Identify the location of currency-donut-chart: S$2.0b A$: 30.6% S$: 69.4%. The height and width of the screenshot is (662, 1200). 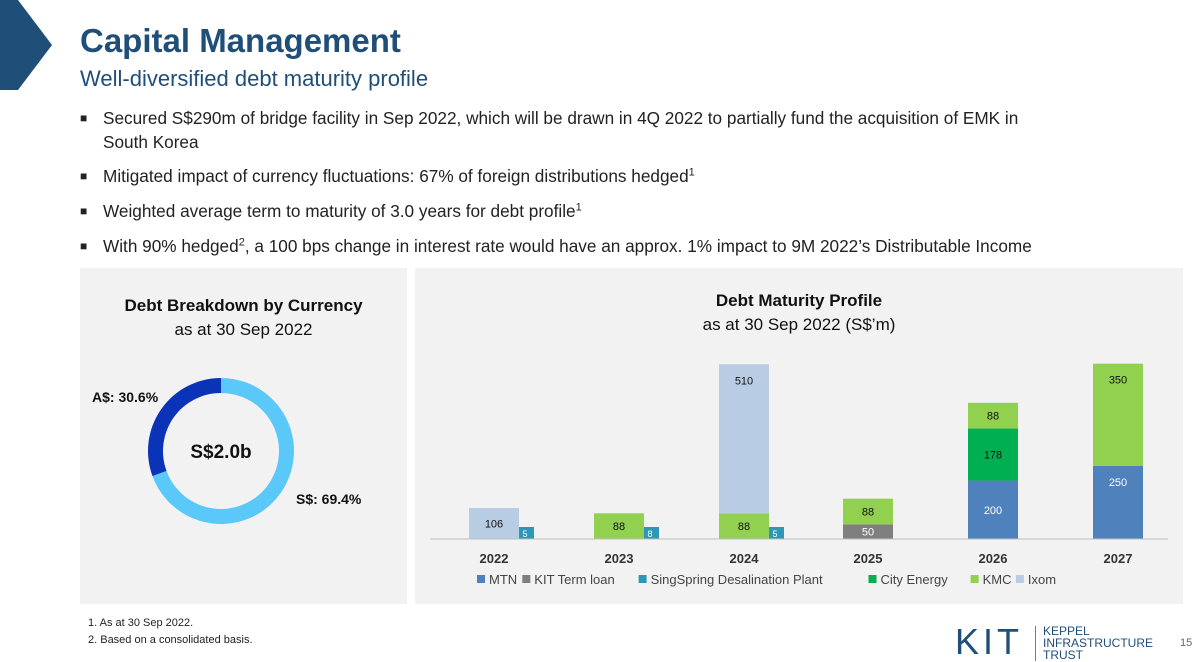
(227, 451).